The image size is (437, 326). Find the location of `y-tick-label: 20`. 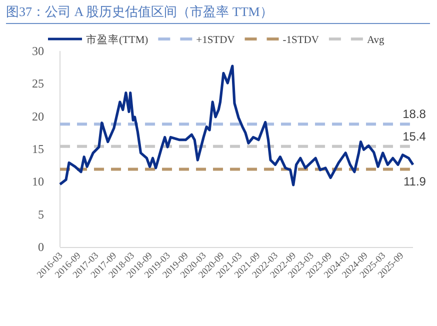

y-tick-label: 20 is located at coordinates (38, 116).